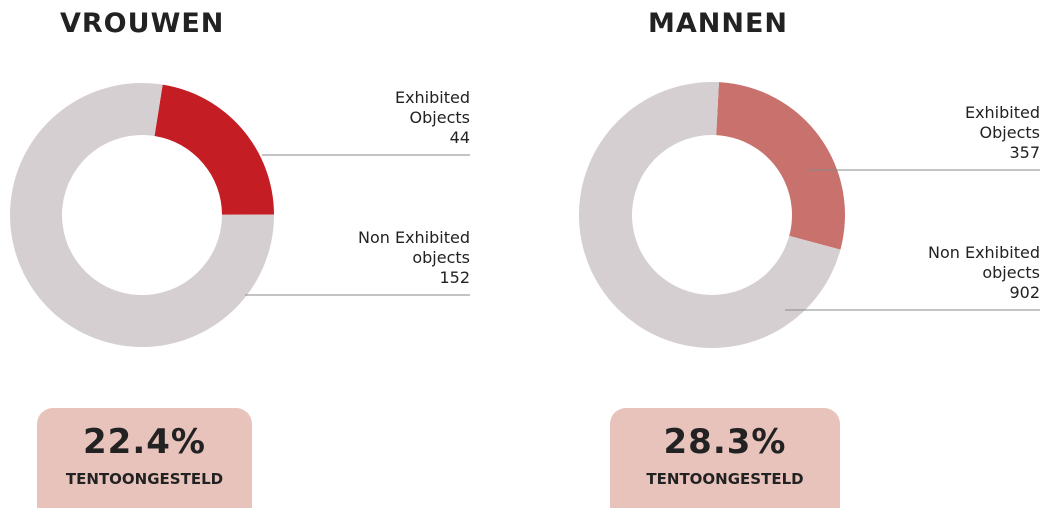 The width and height of the screenshot is (1045, 508). What do you see at coordinates (144, 442) in the screenshot?
I see `stat-value: 22.4%` at bounding box center [144, 442].